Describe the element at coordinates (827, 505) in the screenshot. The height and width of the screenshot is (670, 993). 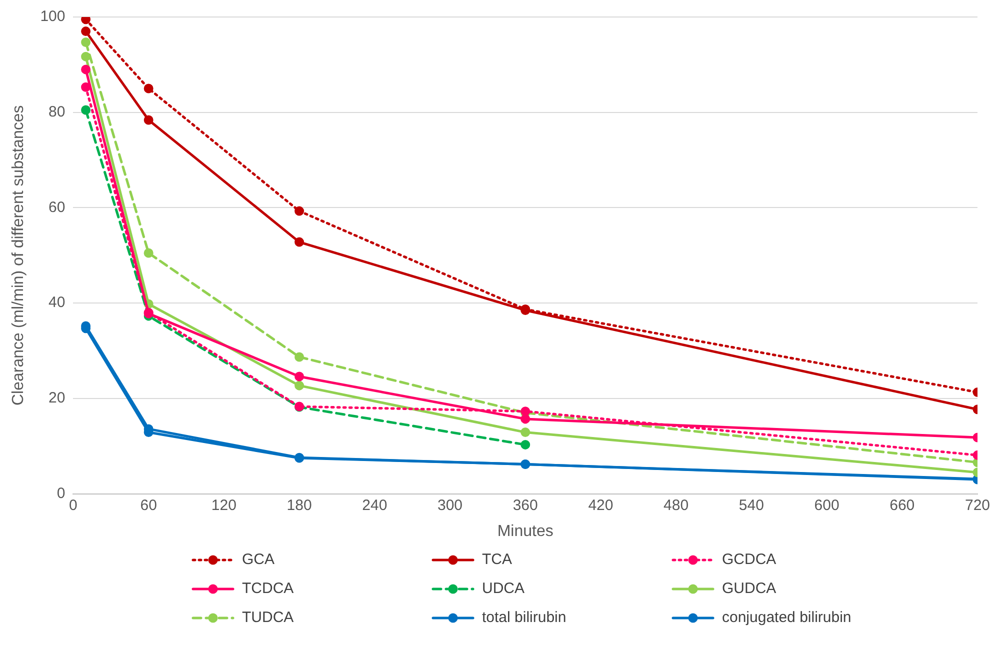
I see `x-tick-label: 600` at that location.